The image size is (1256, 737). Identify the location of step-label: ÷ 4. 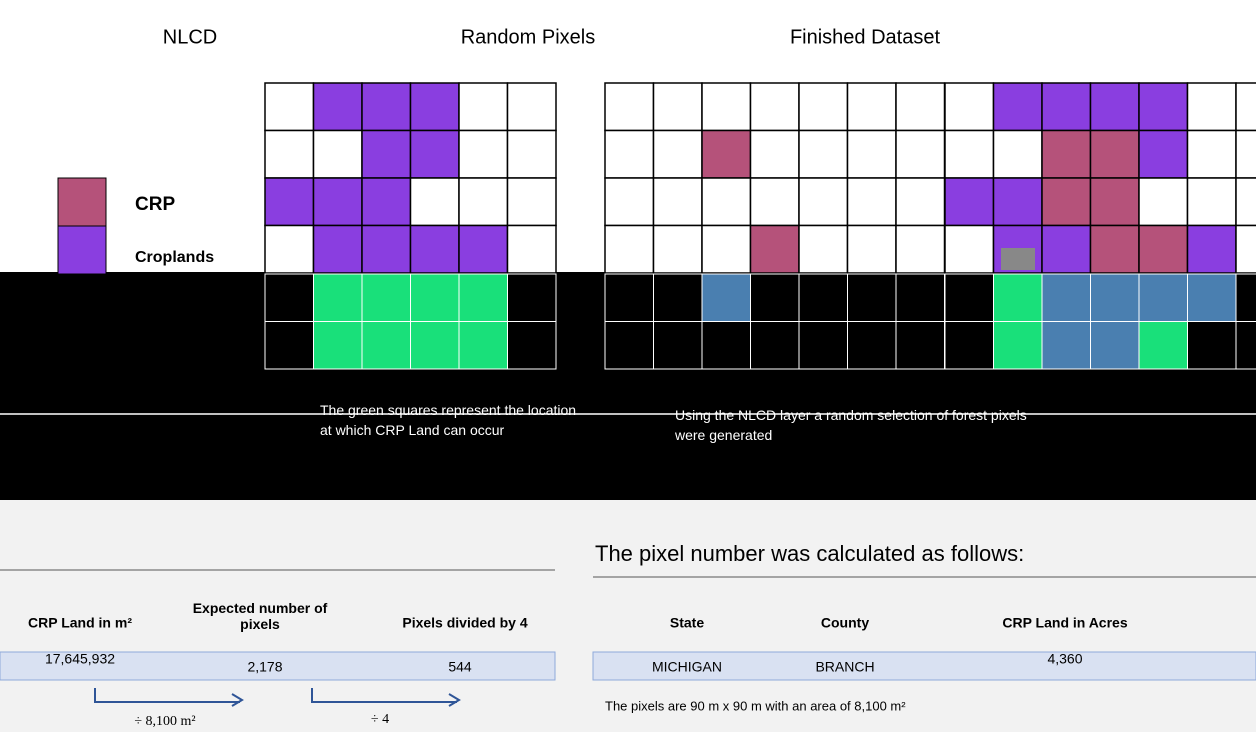
(380, 719).